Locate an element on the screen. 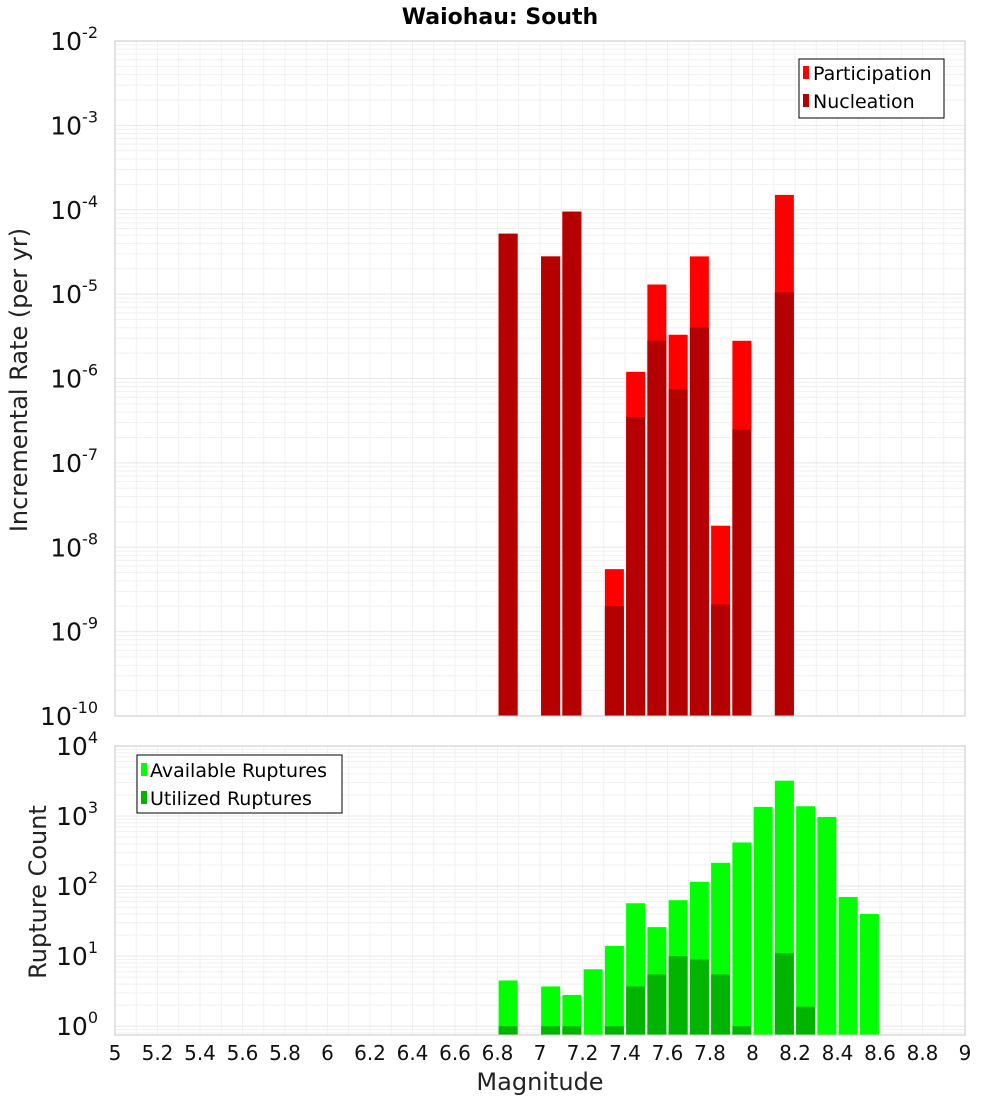 This screenshot has height=1100, width=1000. y-tick-label: 10⁻² is located at coordinates (74, 39).